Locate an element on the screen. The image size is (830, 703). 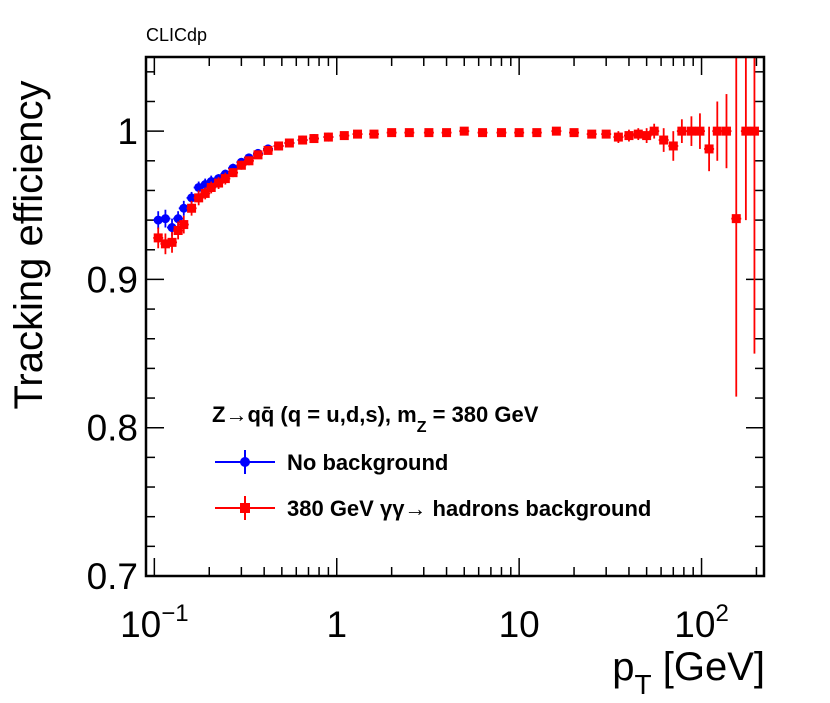
x-axis-title-main: p is located at coordinates (623, 667).